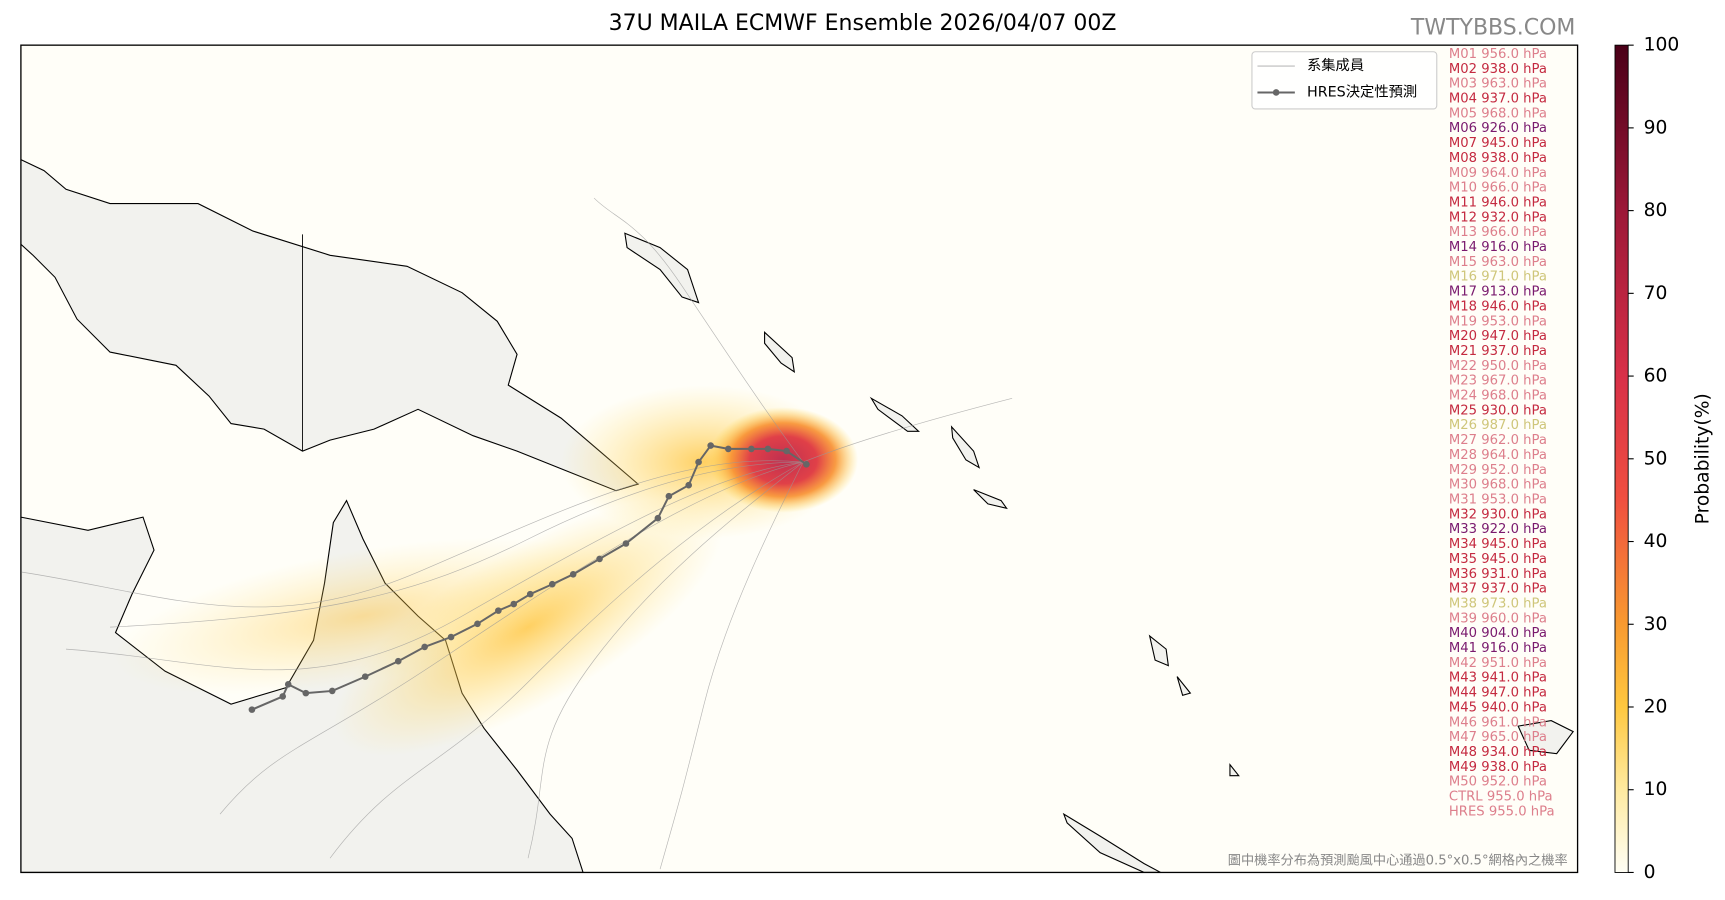 The height and width of the screenshot is (900, 1725). I want to click on member-label: M08 938.0 hPa, so click(1498, 158).